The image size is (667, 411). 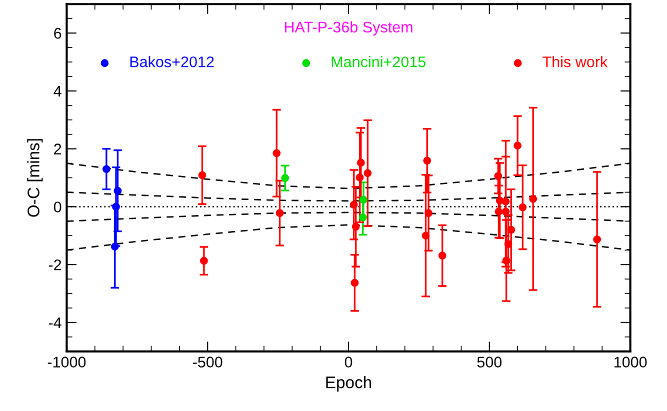 What do you see at coordinates (575, 62) in the screenshot?
I see `legend-label: This work` at bounding box center [575, 62].